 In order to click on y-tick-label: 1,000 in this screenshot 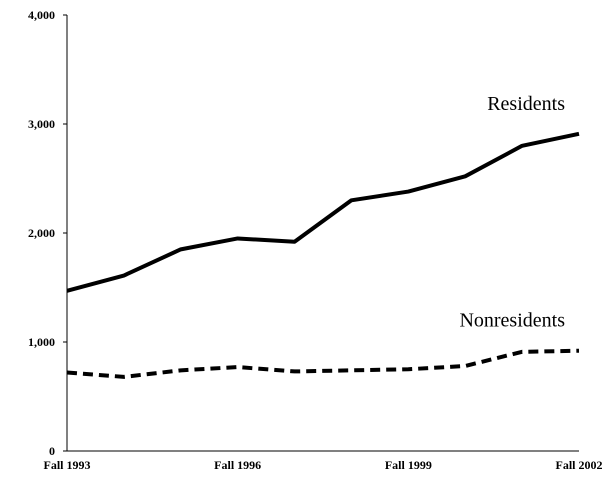, I will do `click(41, 342)`.